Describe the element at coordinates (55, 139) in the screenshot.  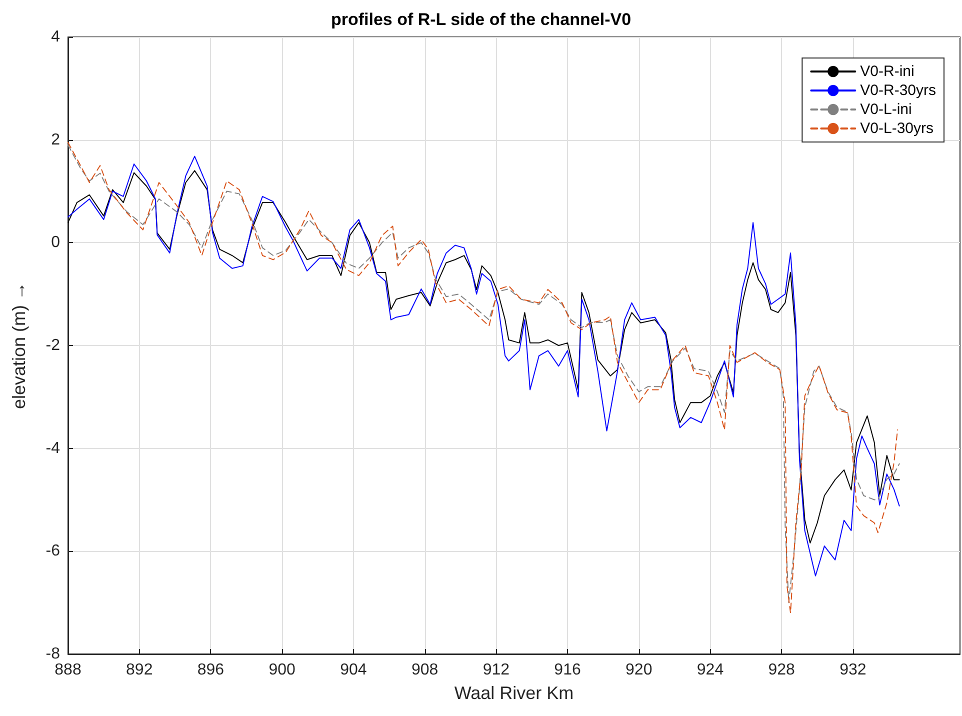
I see `y-tick-label: 2` at that location.